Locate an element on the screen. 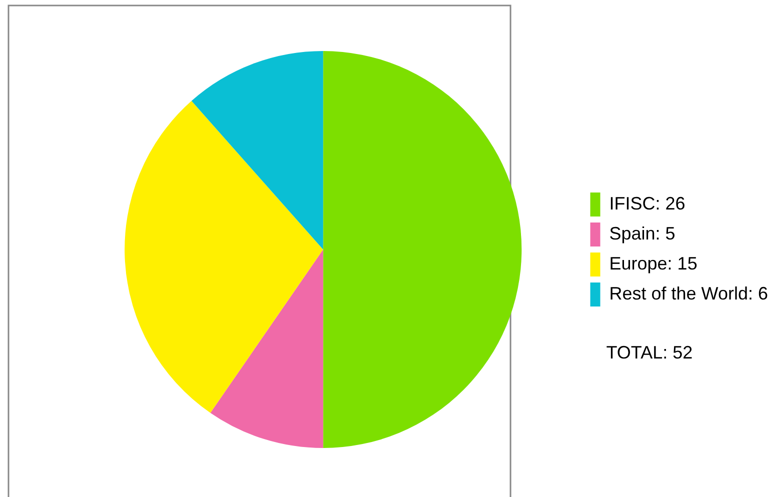 This screenshot has width=778, height=497. legend-label: Spain: 5 is located at coordinates (642, 233).